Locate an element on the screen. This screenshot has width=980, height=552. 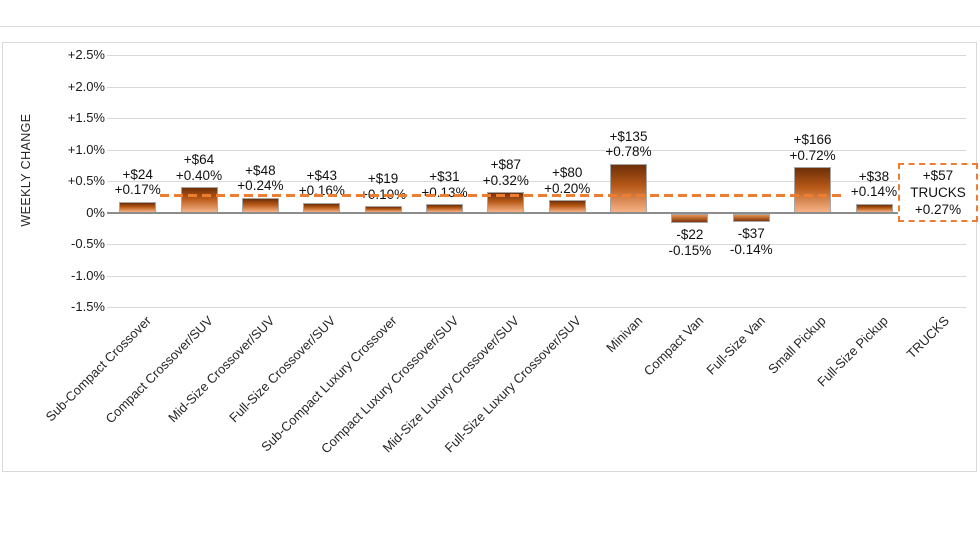
category-label: TRUCKS is located at coordinates (927, 337).